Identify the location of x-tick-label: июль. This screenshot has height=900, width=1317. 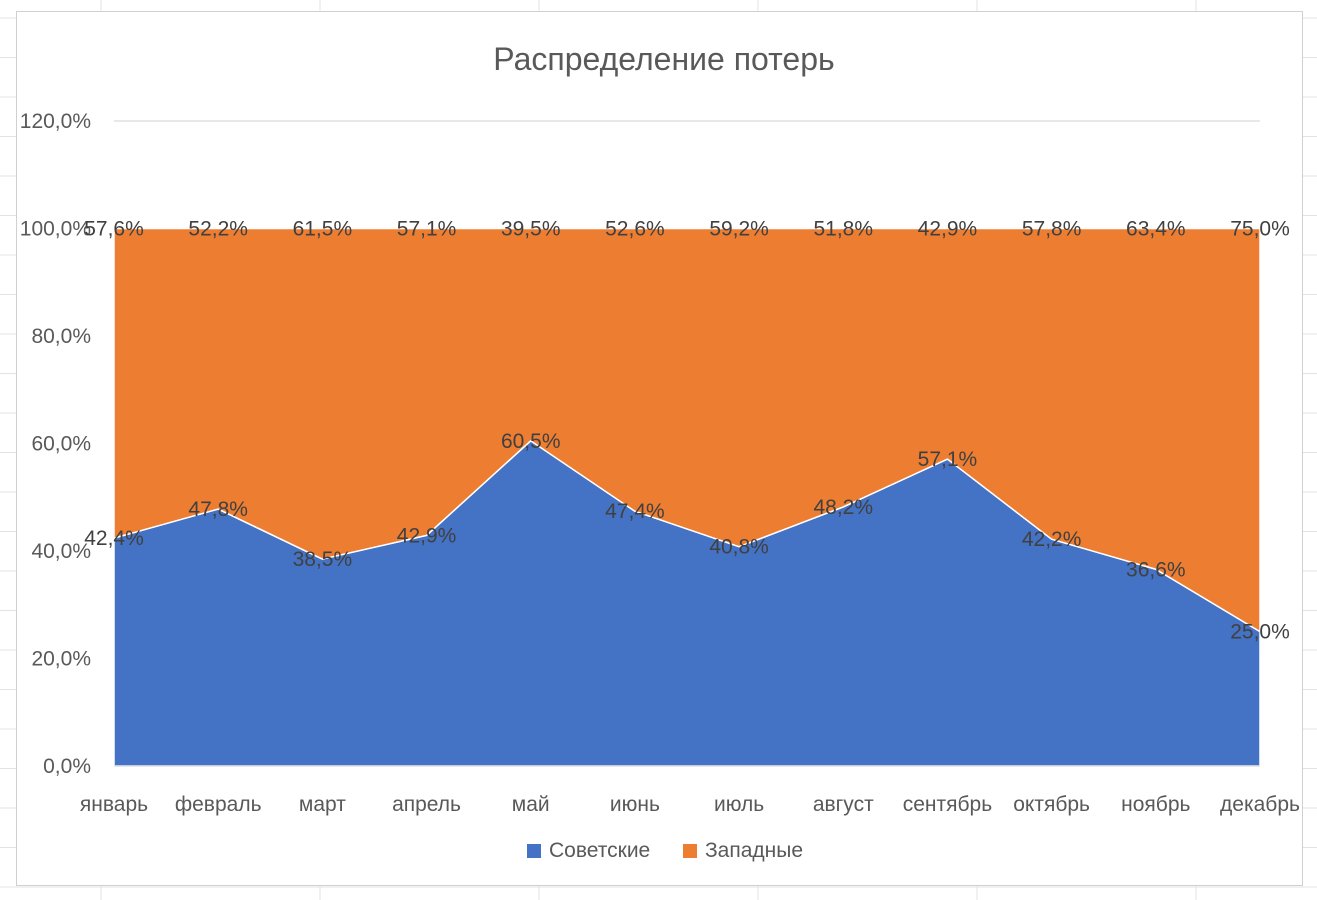
(739, 804).